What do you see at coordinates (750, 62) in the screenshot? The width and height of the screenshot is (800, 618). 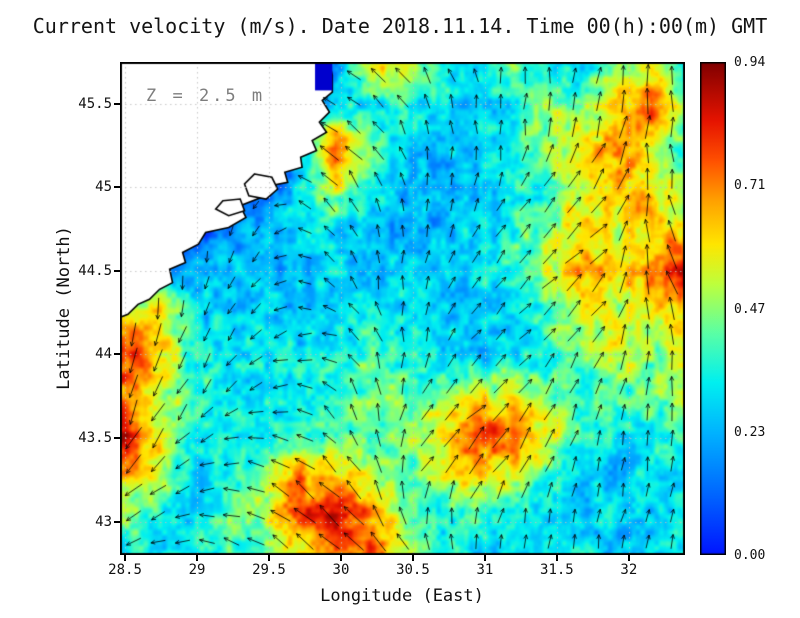 I see `colorbar-label: 0.94` at bounding box center [750, 62].